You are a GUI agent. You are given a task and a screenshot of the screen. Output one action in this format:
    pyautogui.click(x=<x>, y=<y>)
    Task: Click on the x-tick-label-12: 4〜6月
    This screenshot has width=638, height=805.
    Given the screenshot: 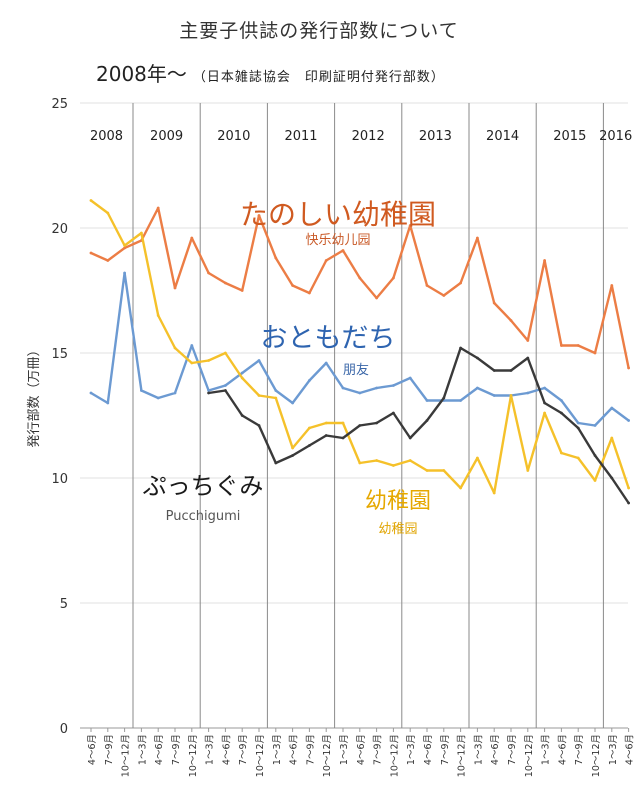 What is the action you would take?
    pyautogui.click(x=294, y=749)
    